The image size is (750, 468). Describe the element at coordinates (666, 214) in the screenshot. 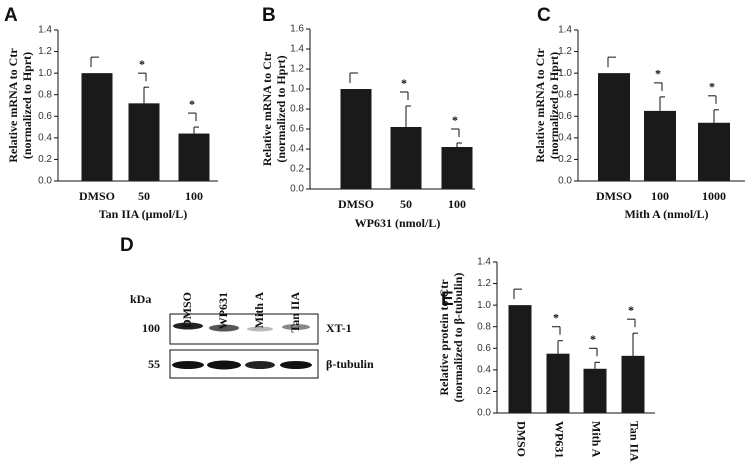

I see `x-axis-title: Mith A (nmol/L)` at that location.